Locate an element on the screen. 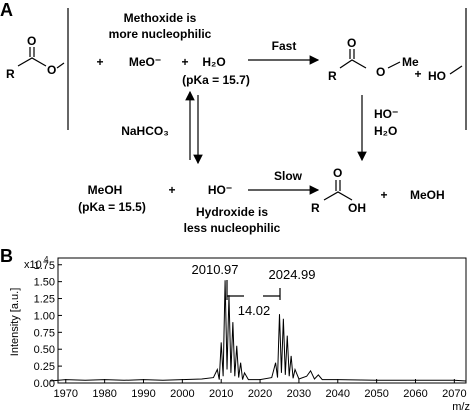 This screenshot has height=413, width=474. x-tick-label: 1980 is located at coordinates (104, 394).